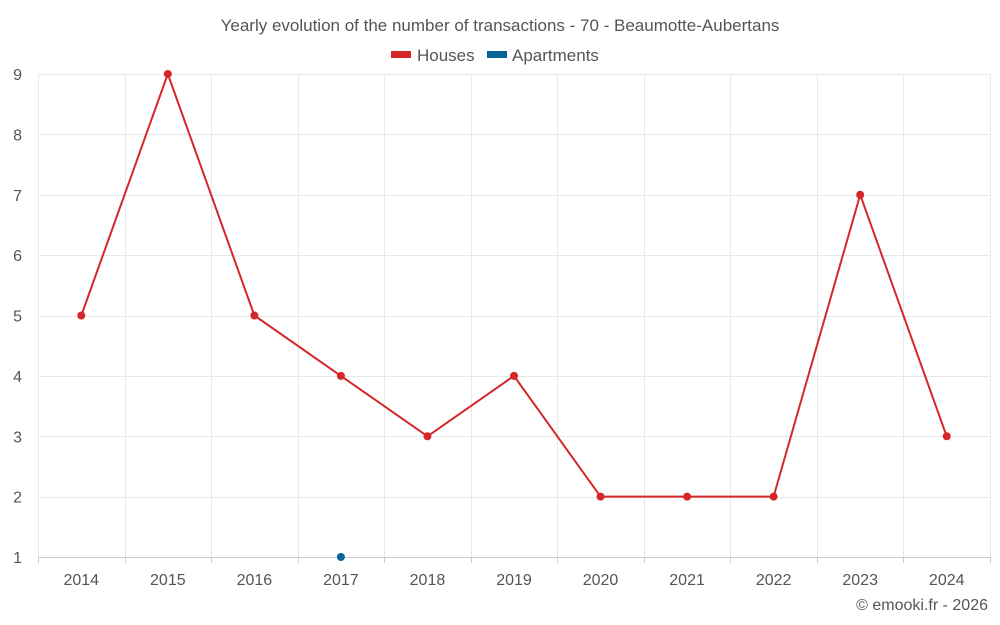  Describe the element at coordinates (601, 580) in the screenshot. I see `x-tick-label: 2020` at that location.